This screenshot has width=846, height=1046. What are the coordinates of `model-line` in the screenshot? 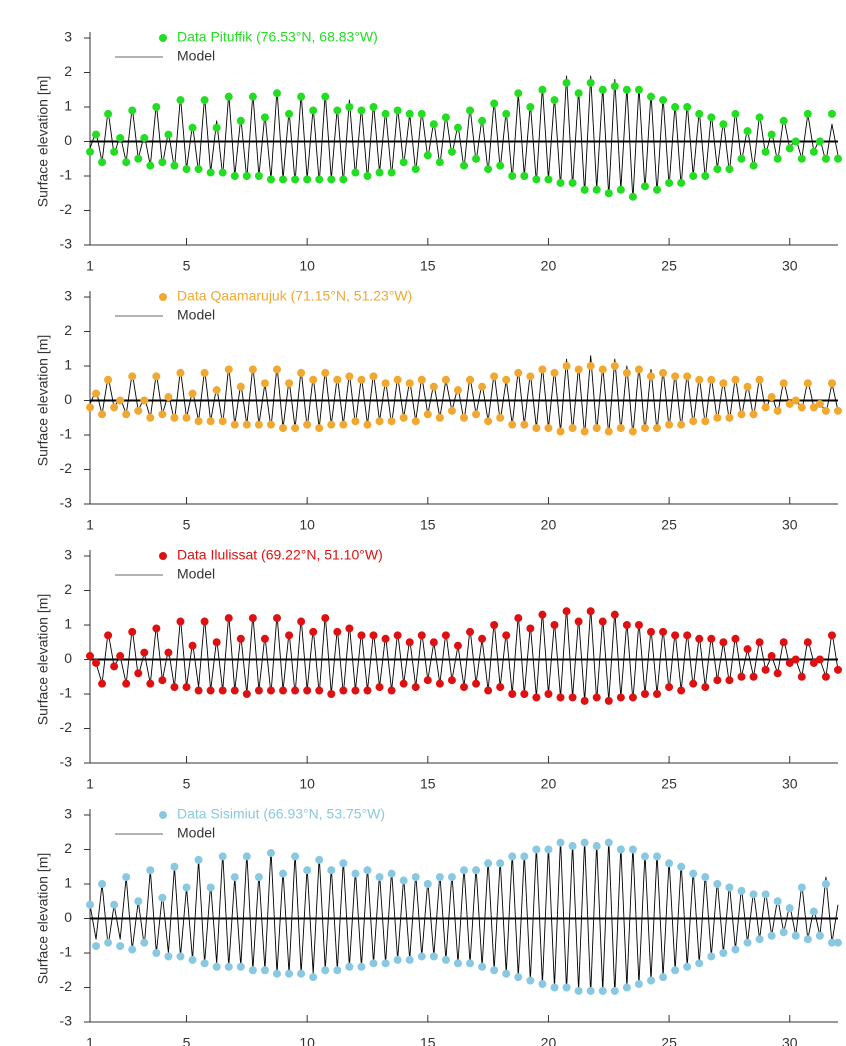 It's located at (464, 395).